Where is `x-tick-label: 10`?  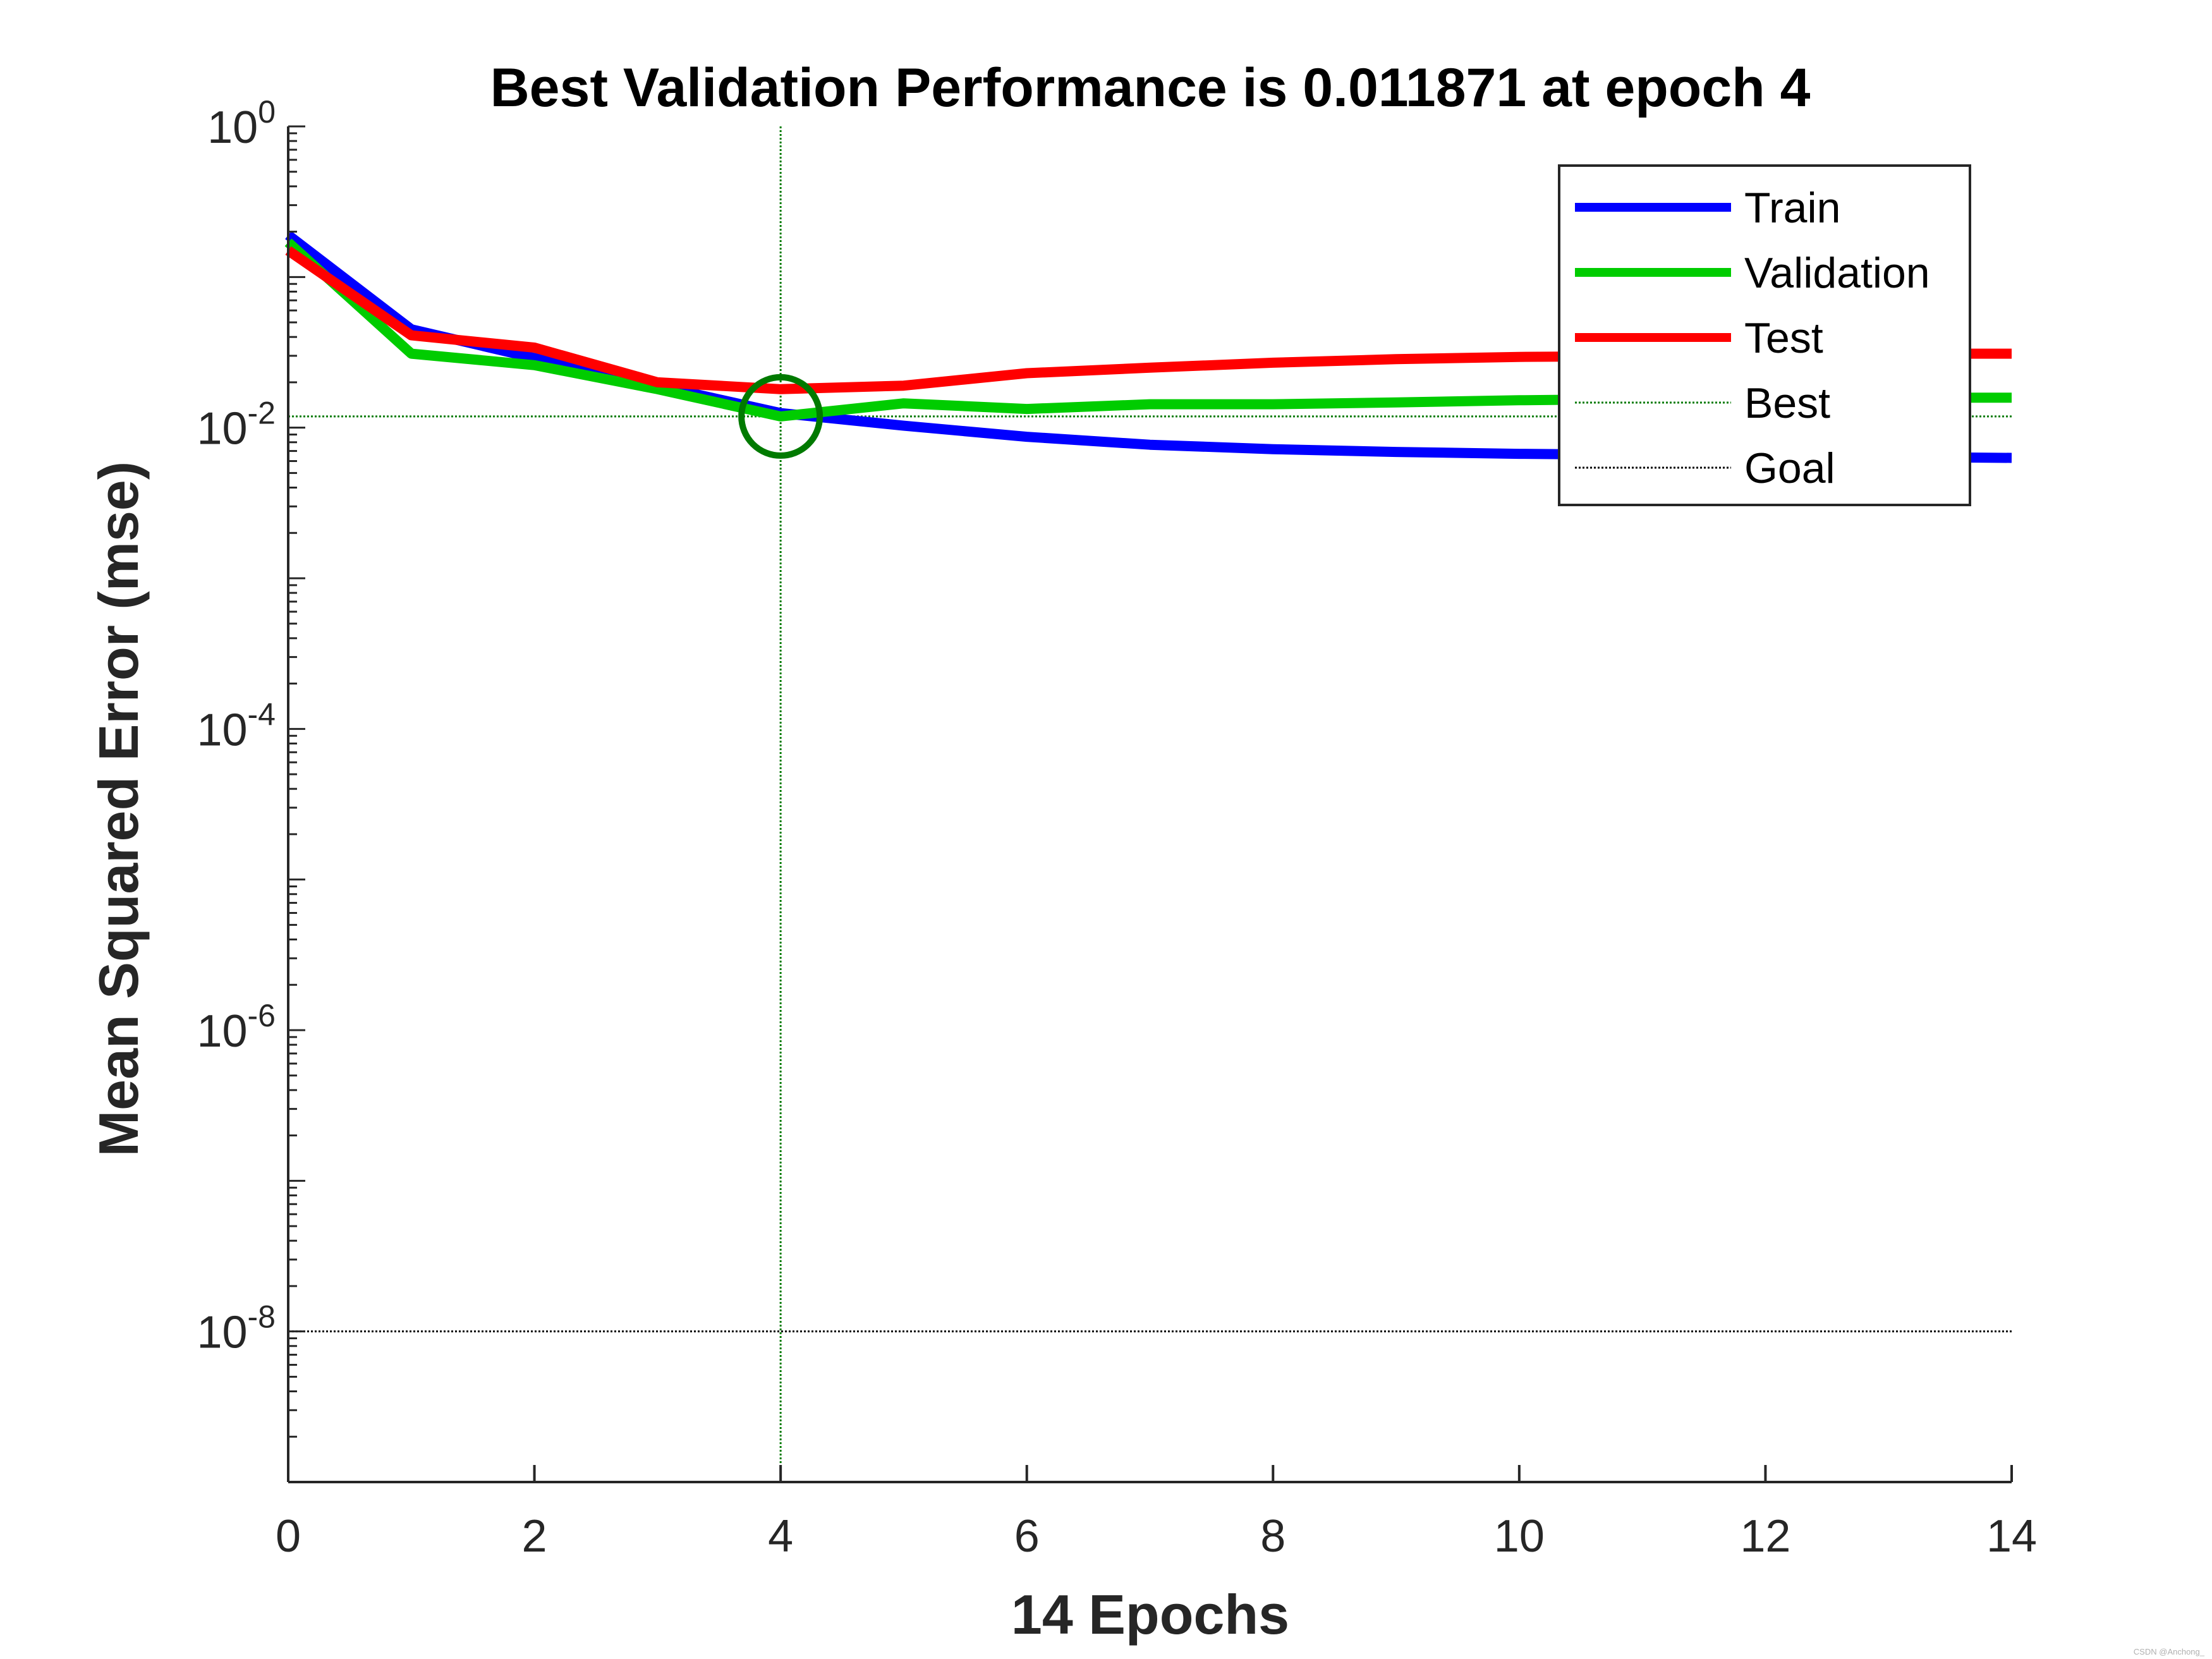
x-tick-label: 10 is located at coordinates (1519, 1536).